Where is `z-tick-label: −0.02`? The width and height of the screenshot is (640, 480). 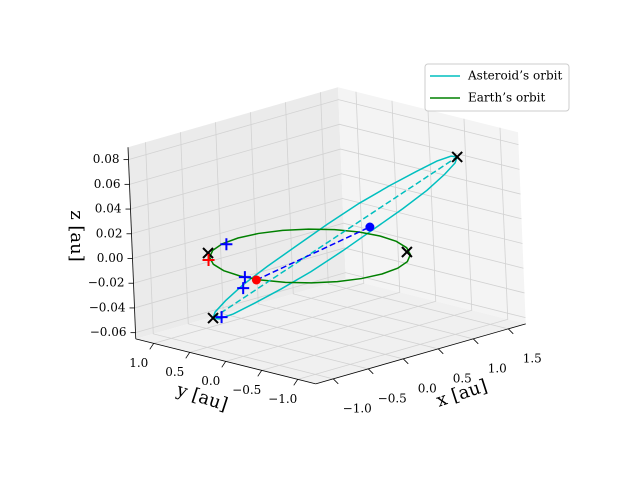
z-tick-label: −0.02 is located at coordinates (106, 283).